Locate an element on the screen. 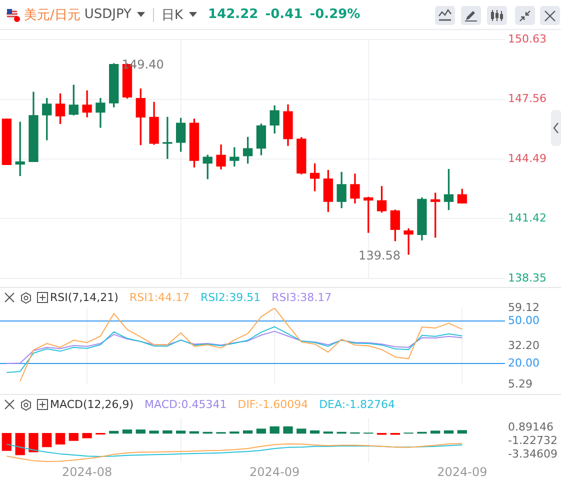 Image resolution: width=561 pixels, height=483 pixels. chart-subtitle: USDJPY is located at coordinates (108, 14).